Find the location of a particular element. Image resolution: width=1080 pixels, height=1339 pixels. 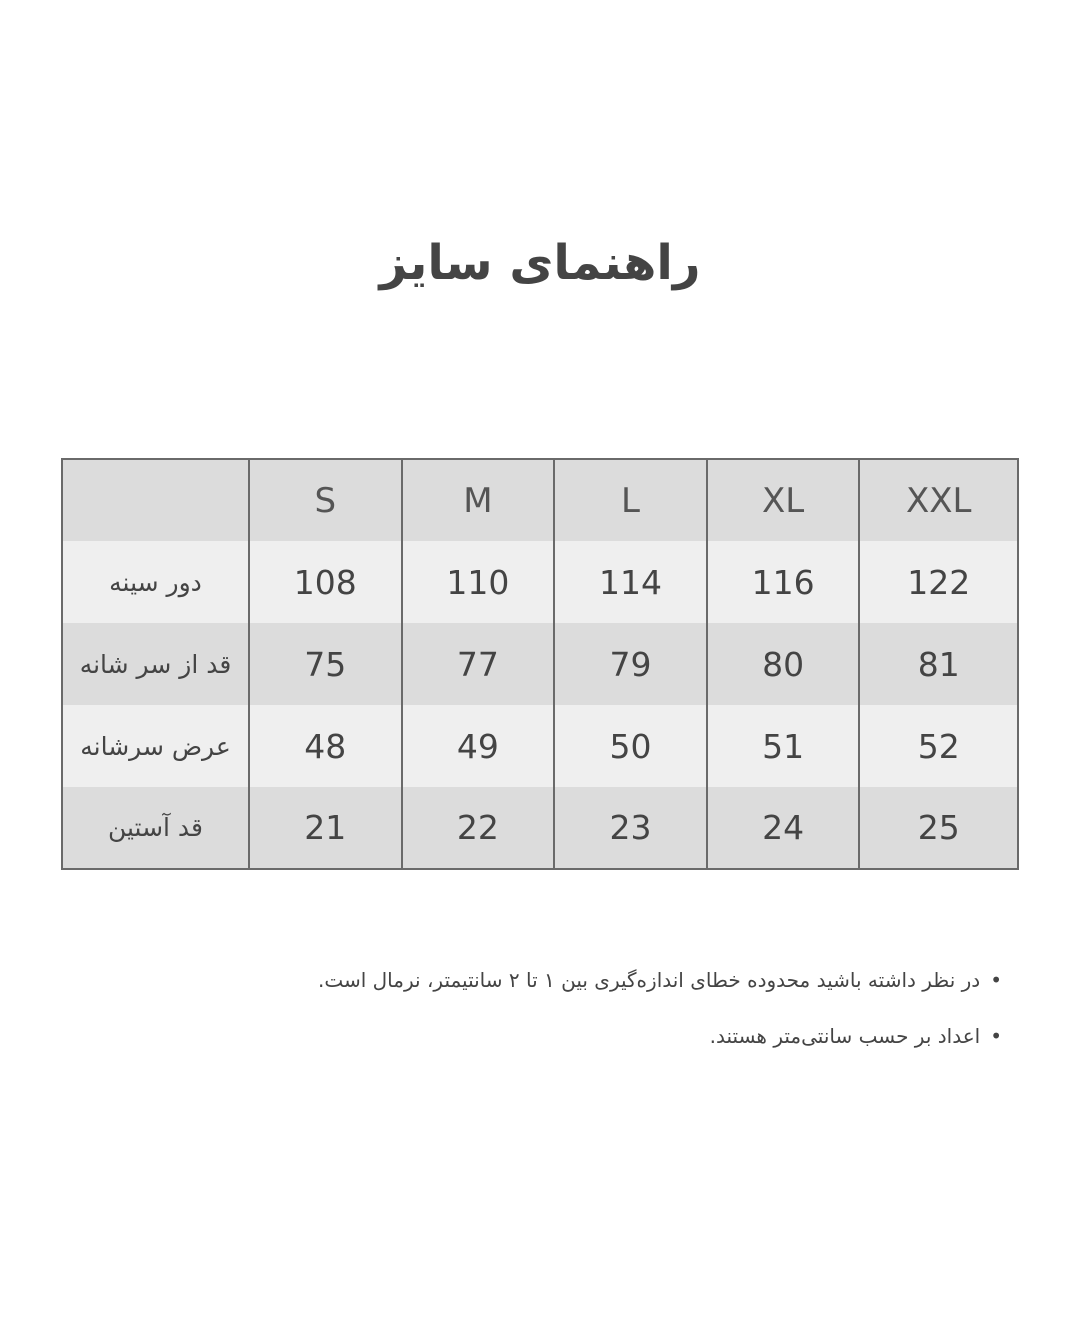

row-label: عرض سرشانه is located at coordinates (155, 746).